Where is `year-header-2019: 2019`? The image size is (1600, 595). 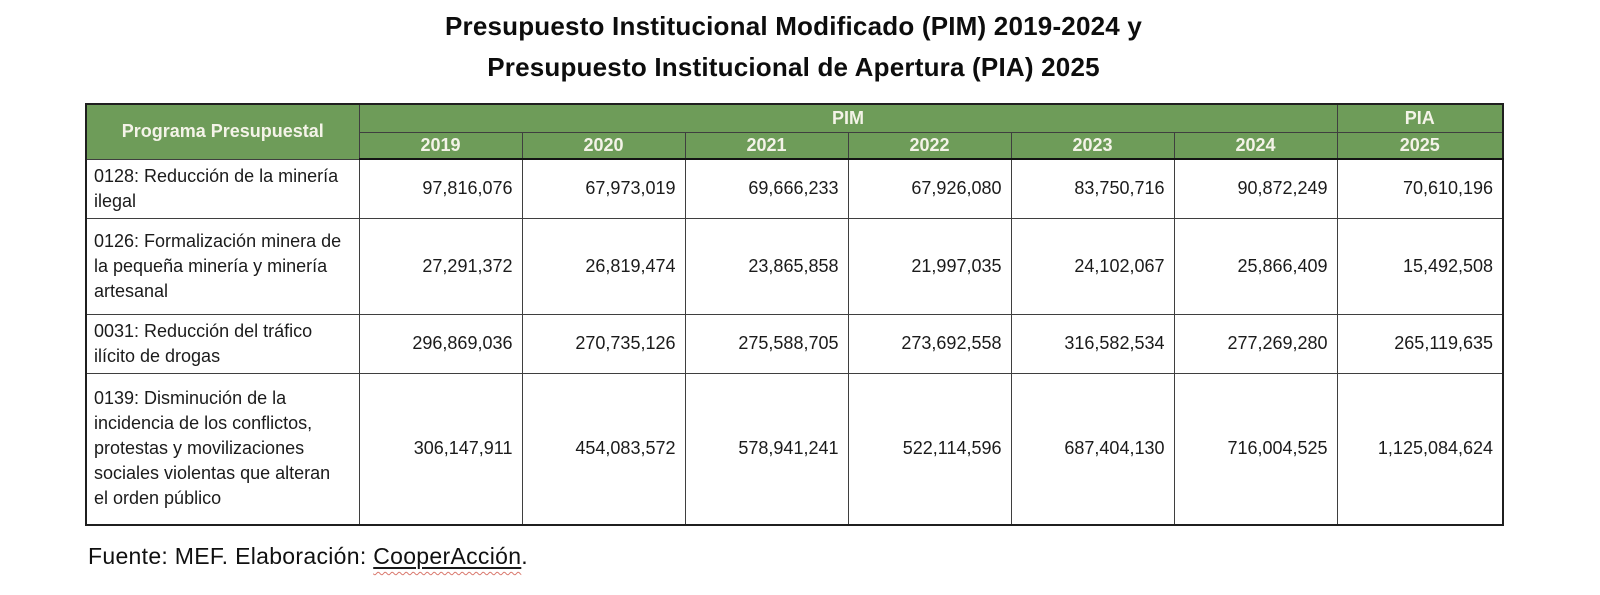 year-header-2019: 2019 is located at coordinates (440, 145).